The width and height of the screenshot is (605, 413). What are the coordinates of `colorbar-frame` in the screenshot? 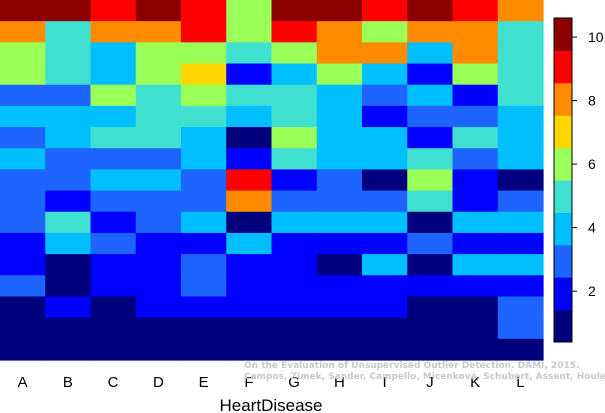 It's located at (563, 180).